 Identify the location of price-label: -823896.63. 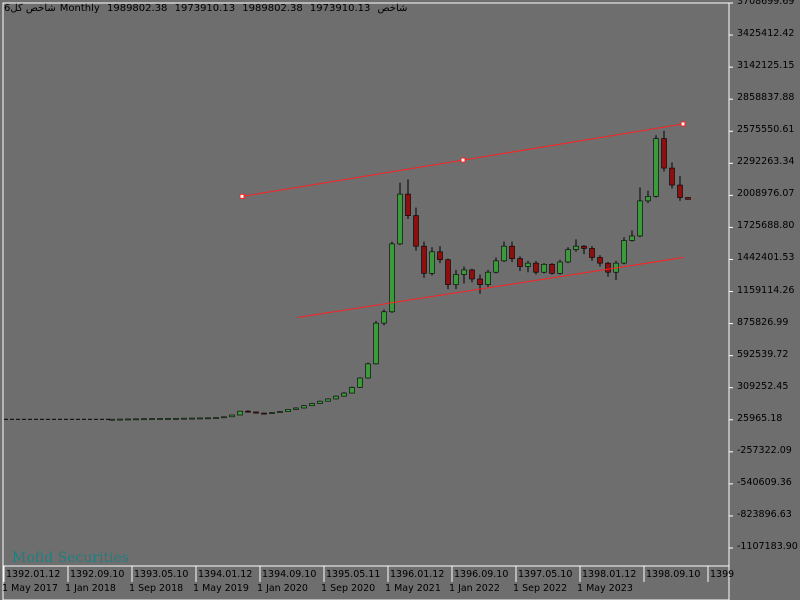
(764, 514).